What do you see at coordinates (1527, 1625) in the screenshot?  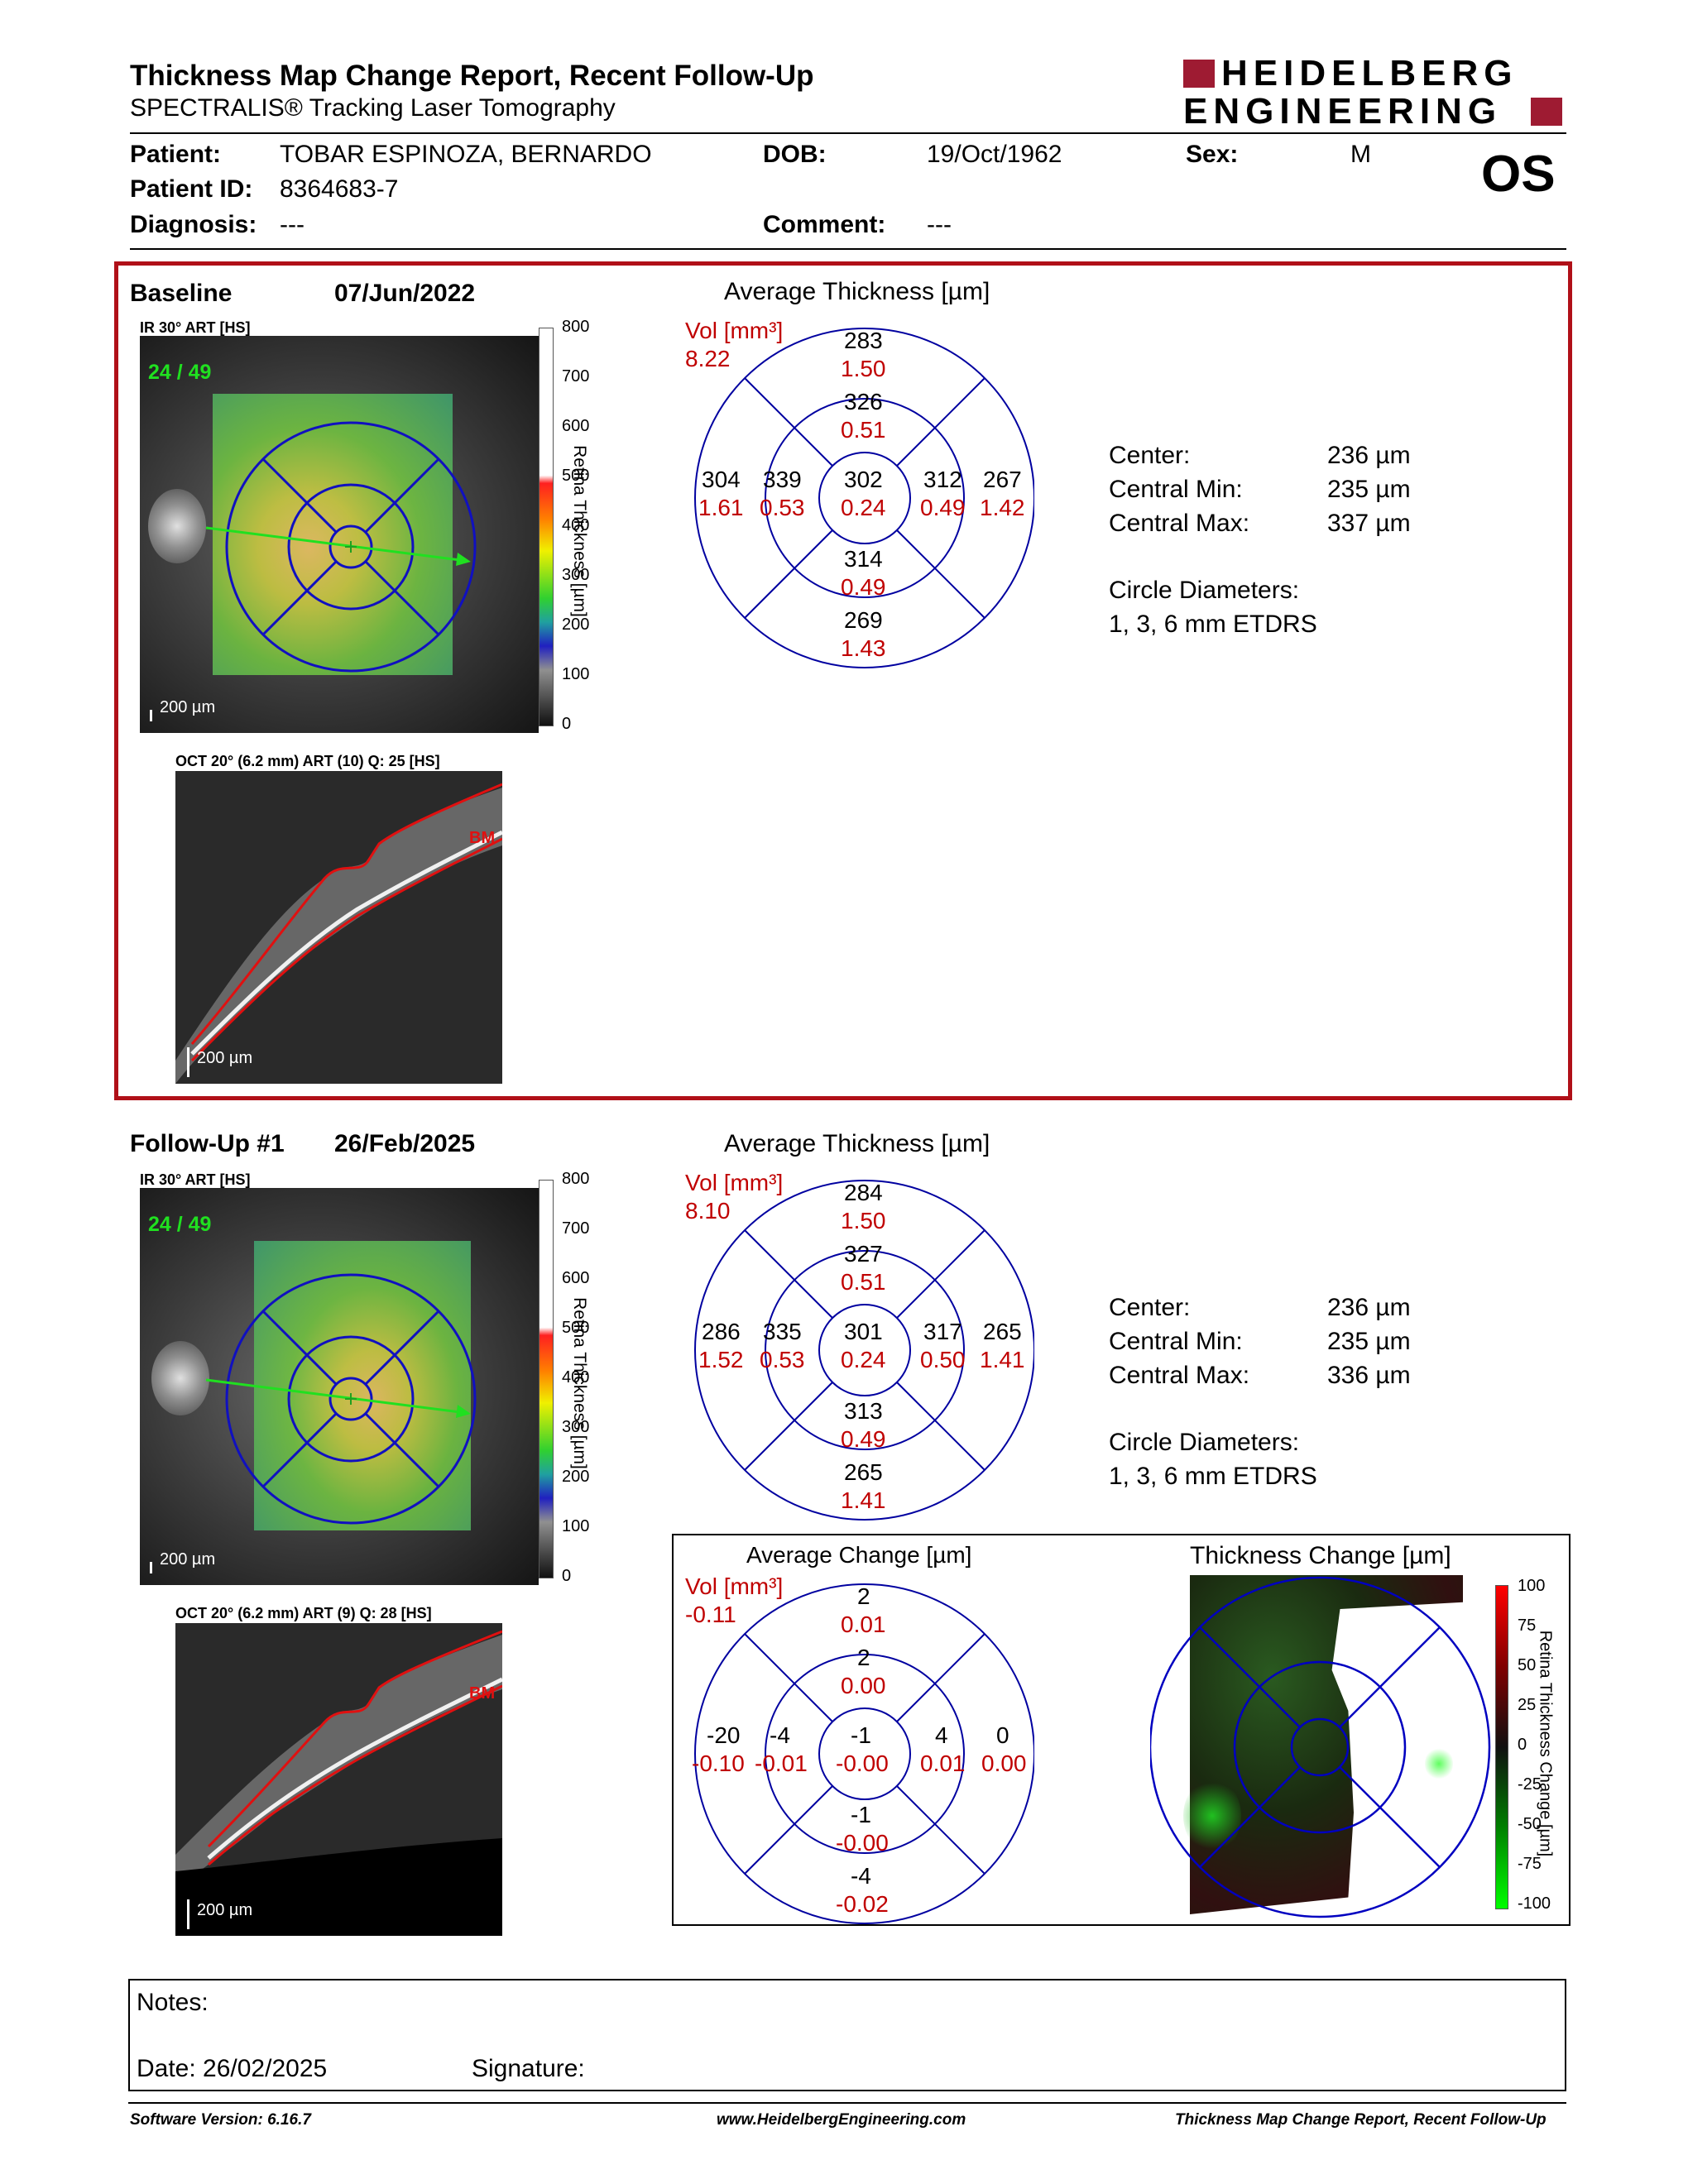 I see `change-tick-1: 75` at bounding box center [1527, 1625].